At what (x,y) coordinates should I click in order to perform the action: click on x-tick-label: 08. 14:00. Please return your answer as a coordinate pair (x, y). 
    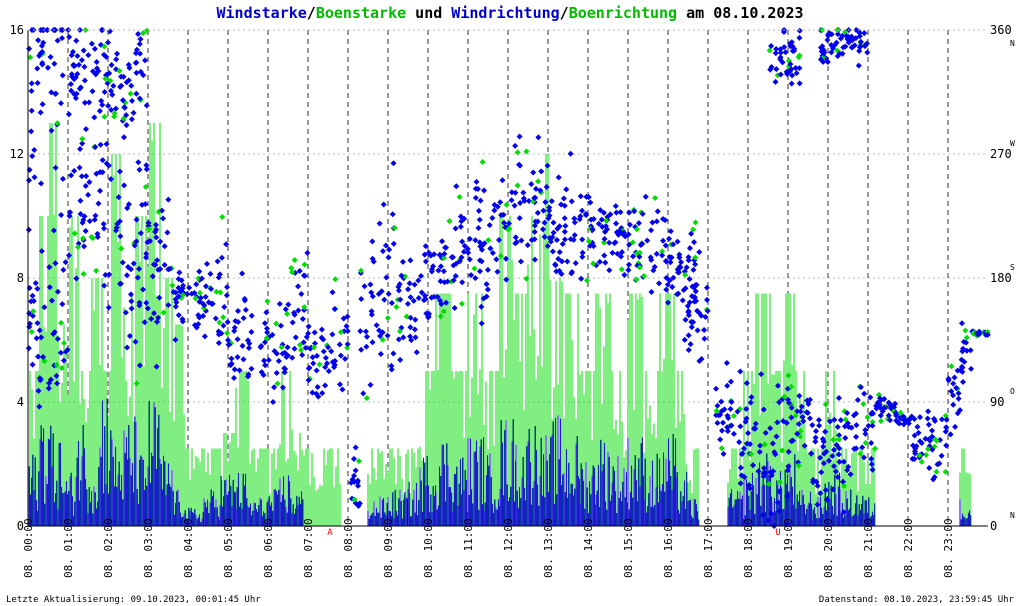
    Looking at the image, I should click on (588, 548).